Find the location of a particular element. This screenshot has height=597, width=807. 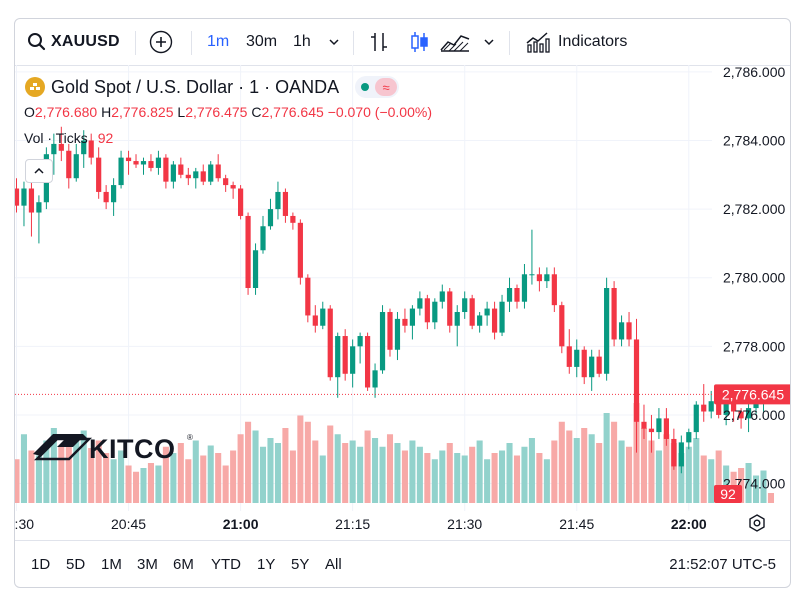

interval-1h: 1h is located at coordinates (302, 41).